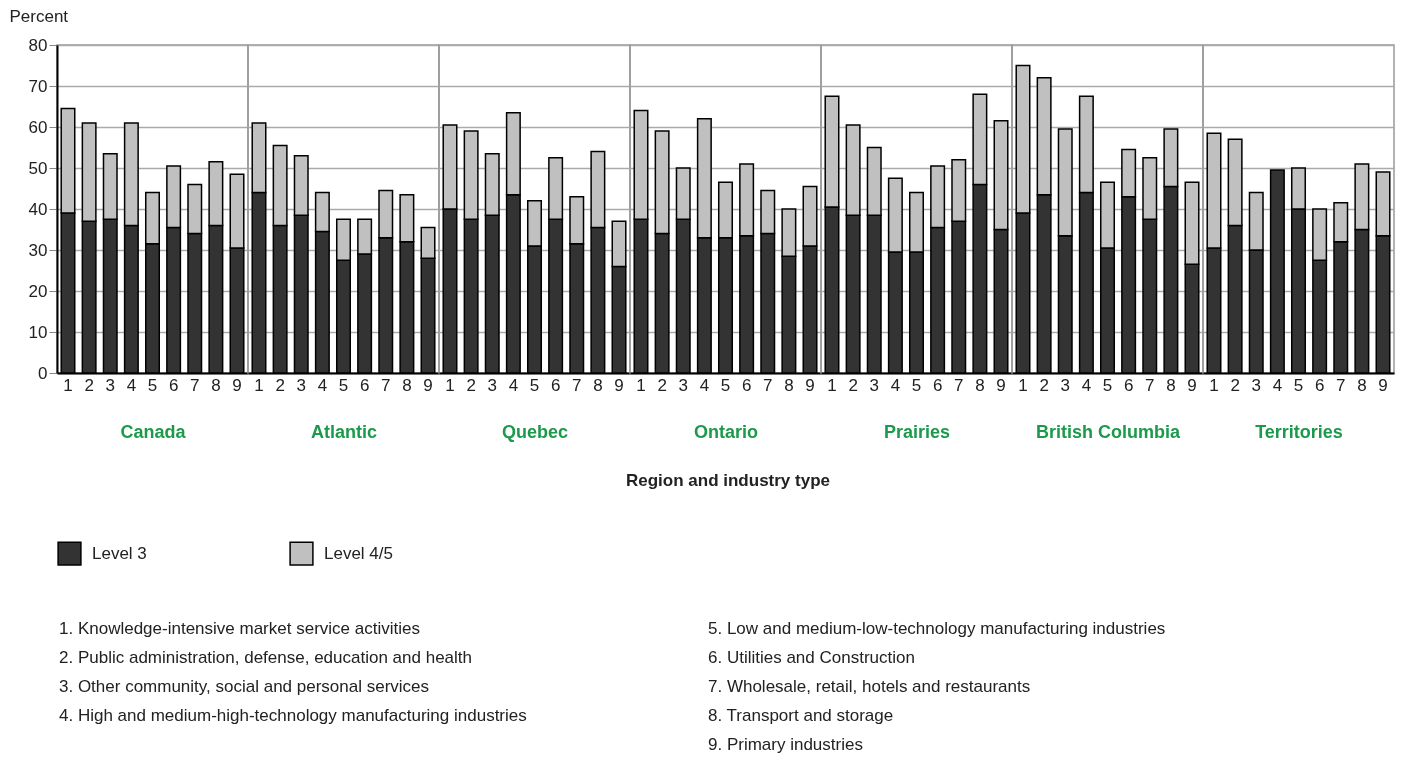  What do you see at coordinates (38, 250) in the screenshot?
I see `y-tick-label: 30` at bounding box center [38, 250].